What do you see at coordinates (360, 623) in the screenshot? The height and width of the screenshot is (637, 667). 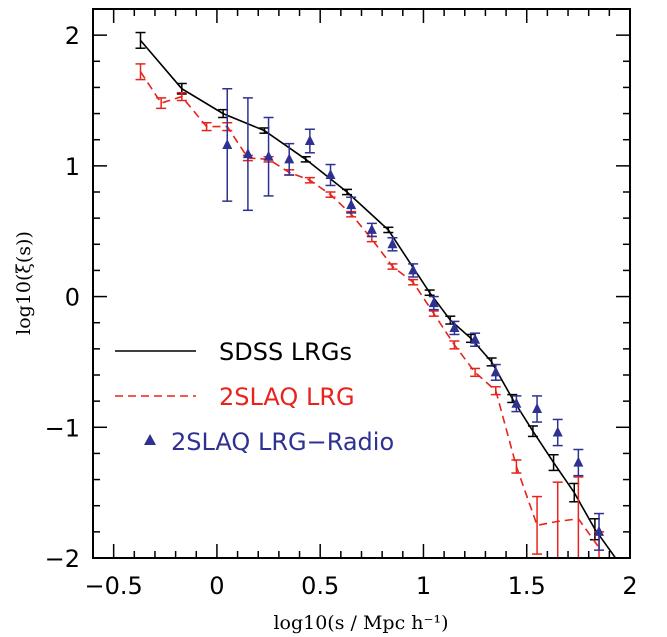 I see `x-axis-label: log10(s / Mpc h⁻¹)` at bounding box center [360, 623].